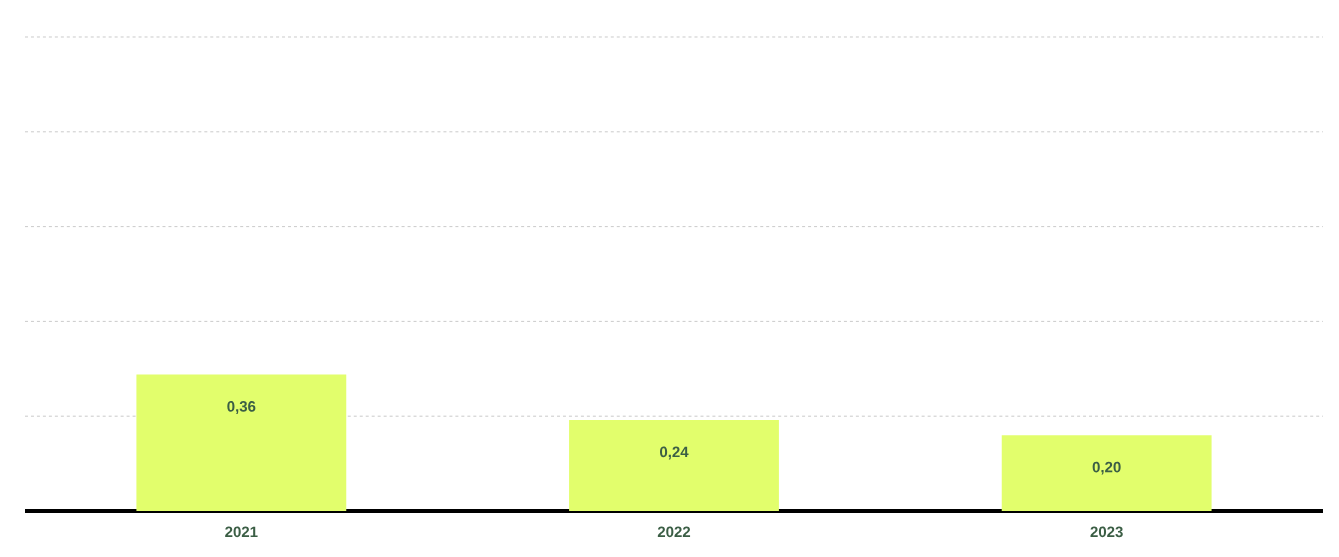 The width and height of the screenshot is (1339, 557). Describe the element at coordinates (1106, 532) in the screenshot. I see `x-tick-label: 2023` at that location.